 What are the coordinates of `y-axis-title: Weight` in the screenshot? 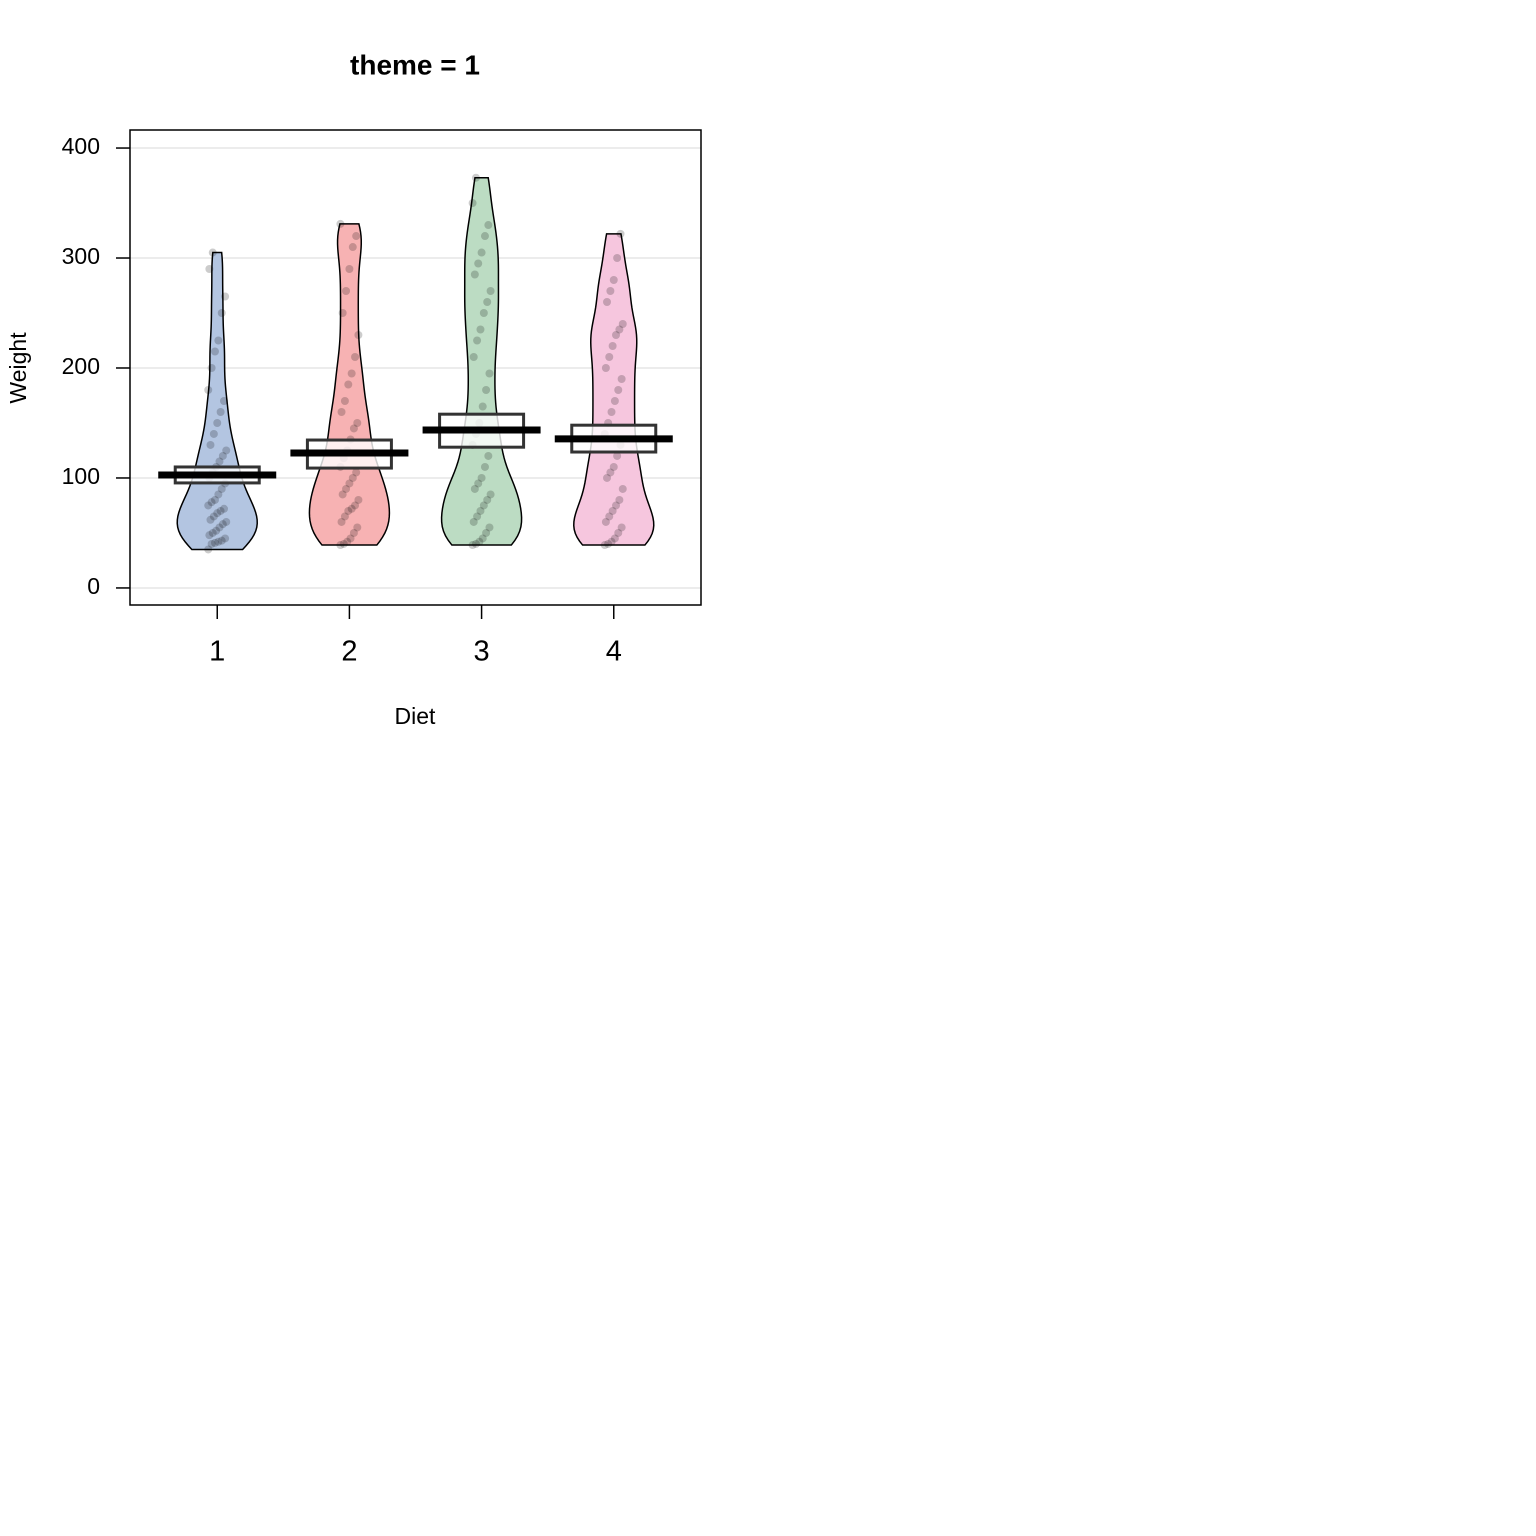 It's located at (18, 368).